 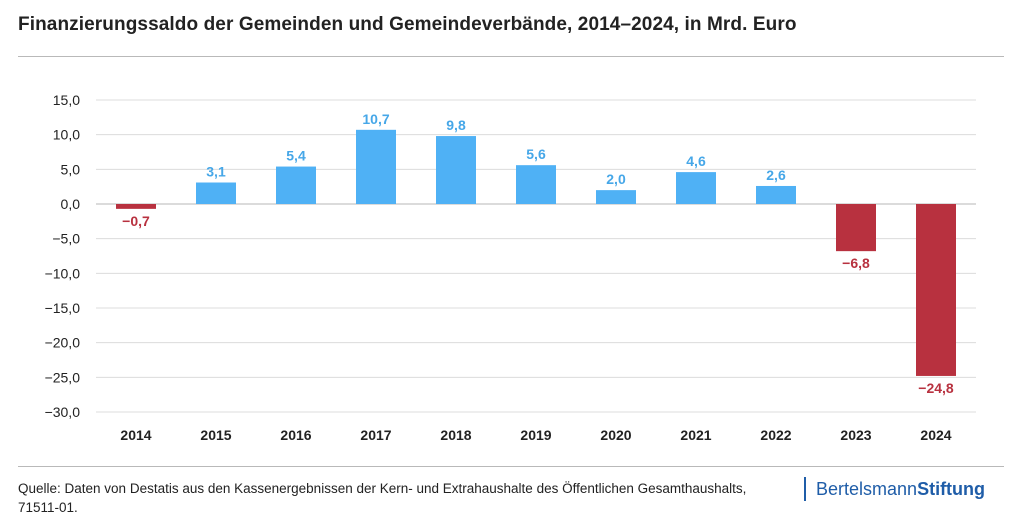 I want to click on y-tick-label: −5,0, so click(x=66, y=239).